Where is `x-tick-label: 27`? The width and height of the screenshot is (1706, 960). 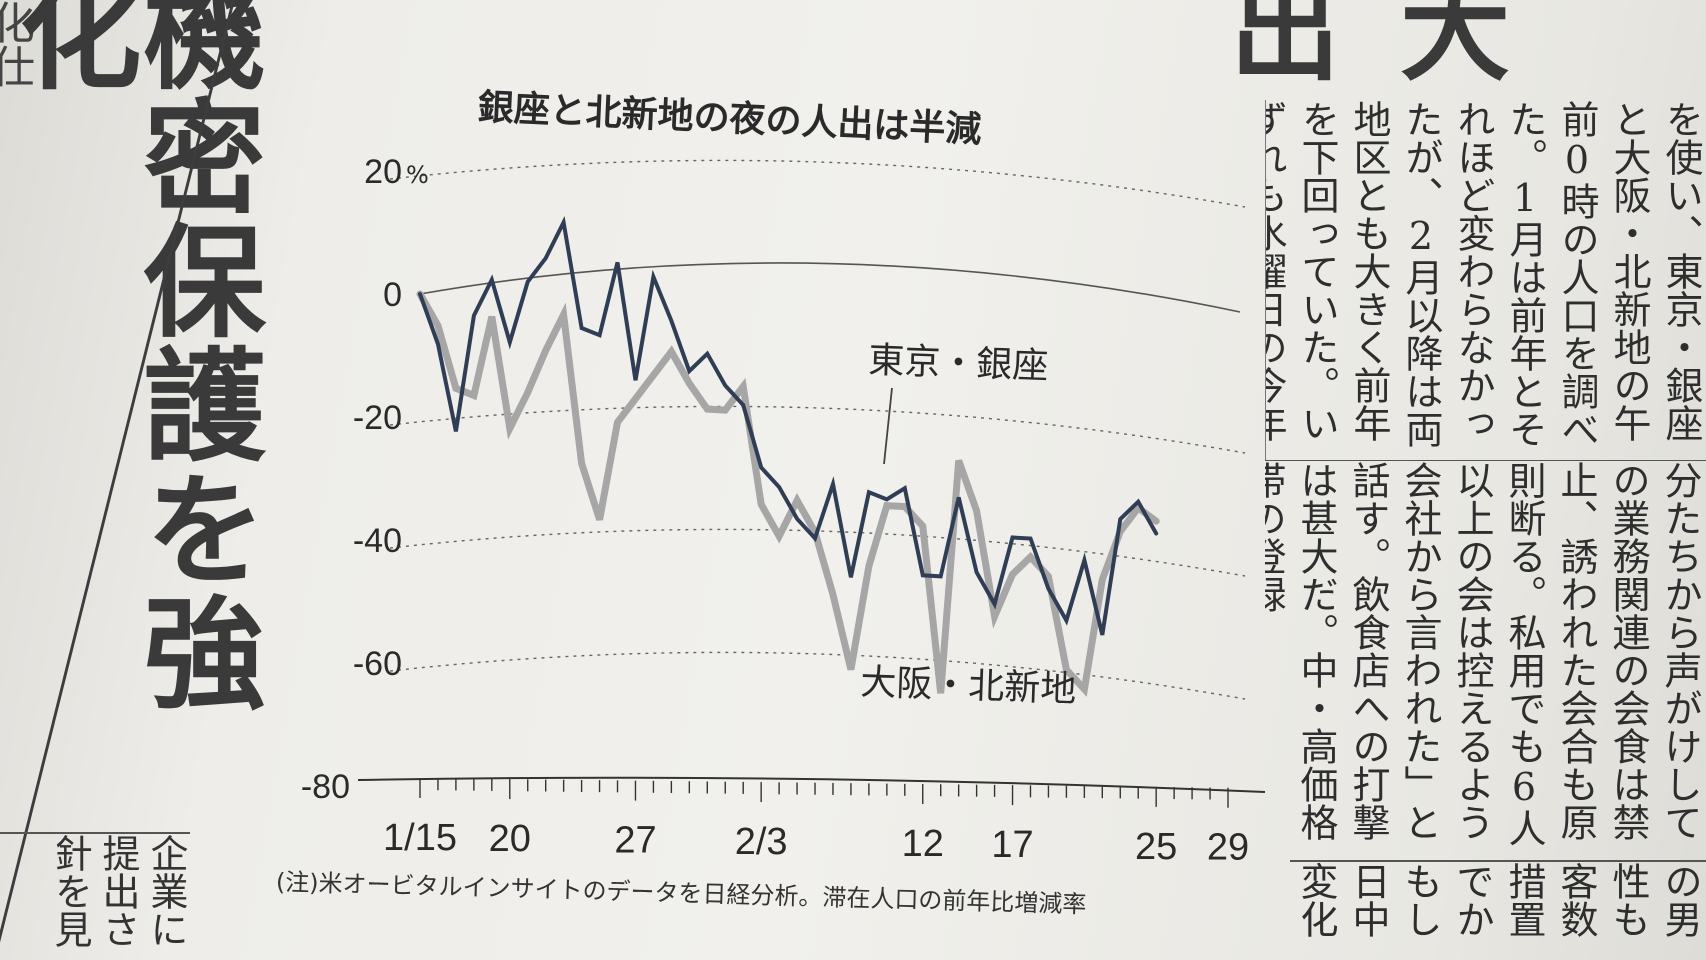 x-tick-label: 27 is located at coordinates (635, 841).